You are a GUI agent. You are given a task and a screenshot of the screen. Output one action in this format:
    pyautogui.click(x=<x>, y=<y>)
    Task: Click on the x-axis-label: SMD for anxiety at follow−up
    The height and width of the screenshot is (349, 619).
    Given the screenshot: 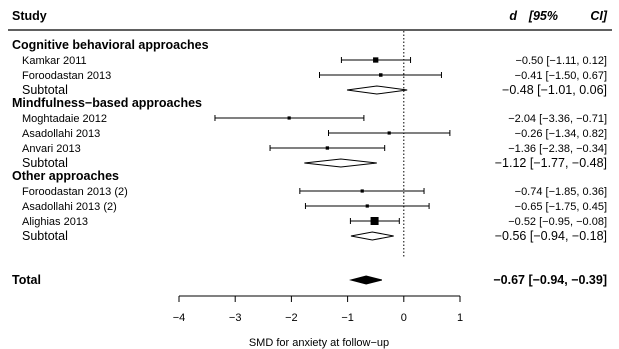 What is the action you would take?
    pyautogui.click(x=319, y=343)
    